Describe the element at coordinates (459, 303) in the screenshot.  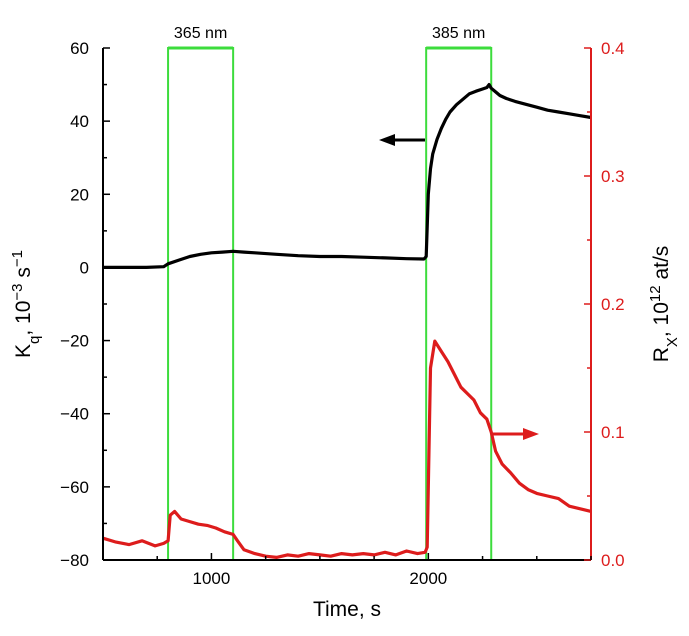
I see `window-outline` at that location.